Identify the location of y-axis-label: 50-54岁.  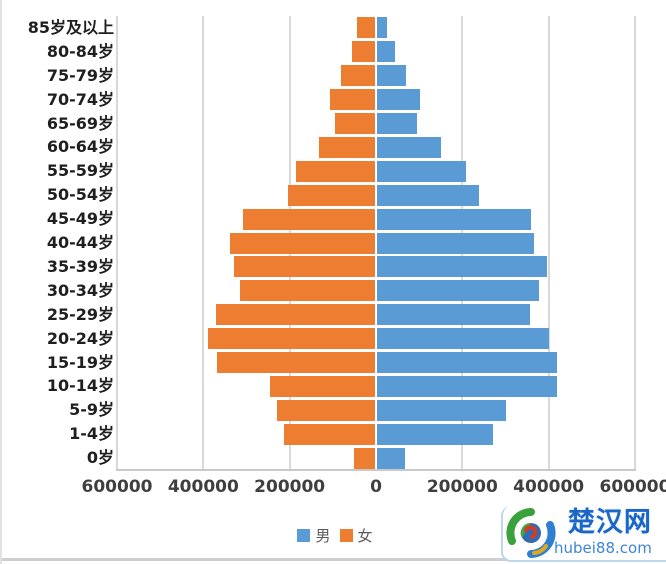
(80, 195).